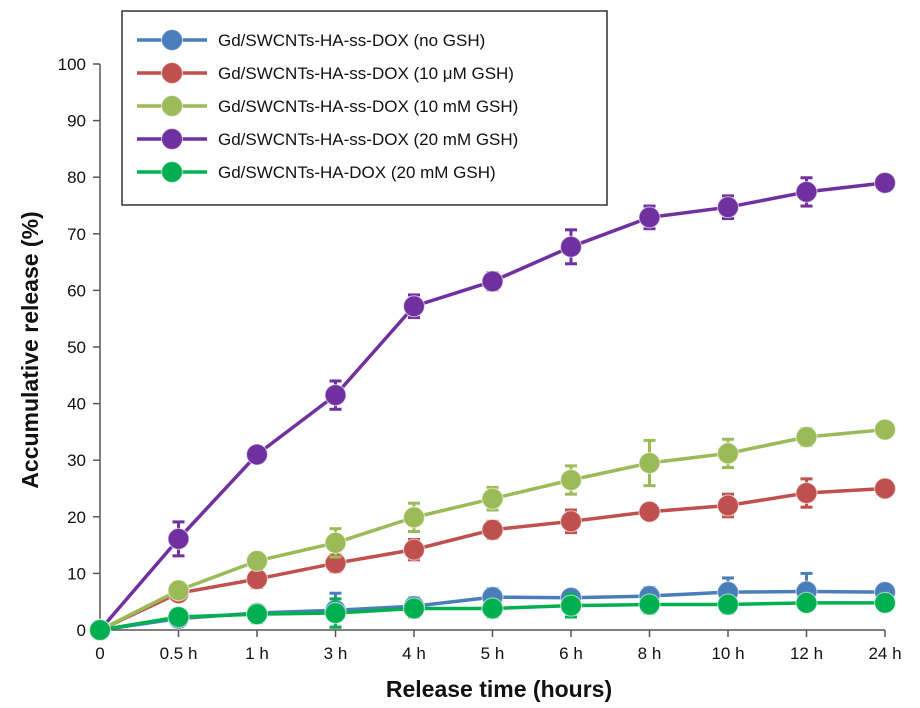 Image resolution: width=920 pixels, height=708 pixels. I want to click on x-tick-label: 0, so click(99, 653).